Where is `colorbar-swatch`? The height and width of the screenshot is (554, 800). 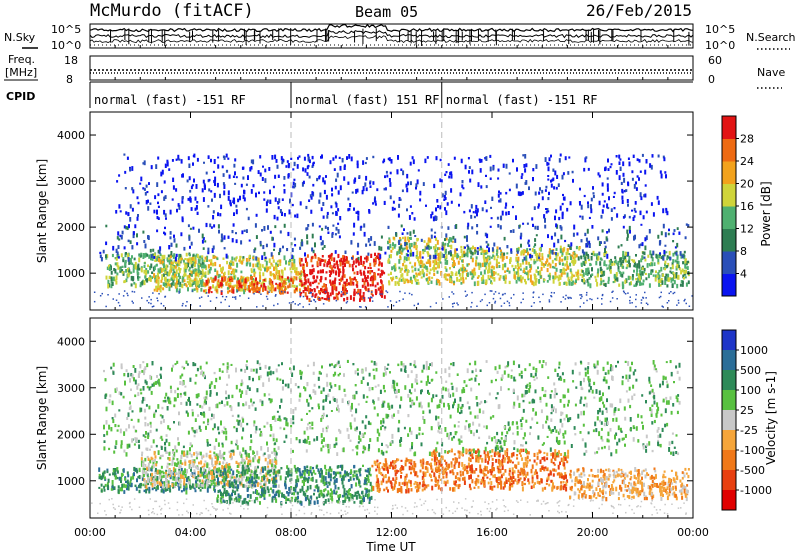
colorbar-swatch is located at coordinates (729, 172).